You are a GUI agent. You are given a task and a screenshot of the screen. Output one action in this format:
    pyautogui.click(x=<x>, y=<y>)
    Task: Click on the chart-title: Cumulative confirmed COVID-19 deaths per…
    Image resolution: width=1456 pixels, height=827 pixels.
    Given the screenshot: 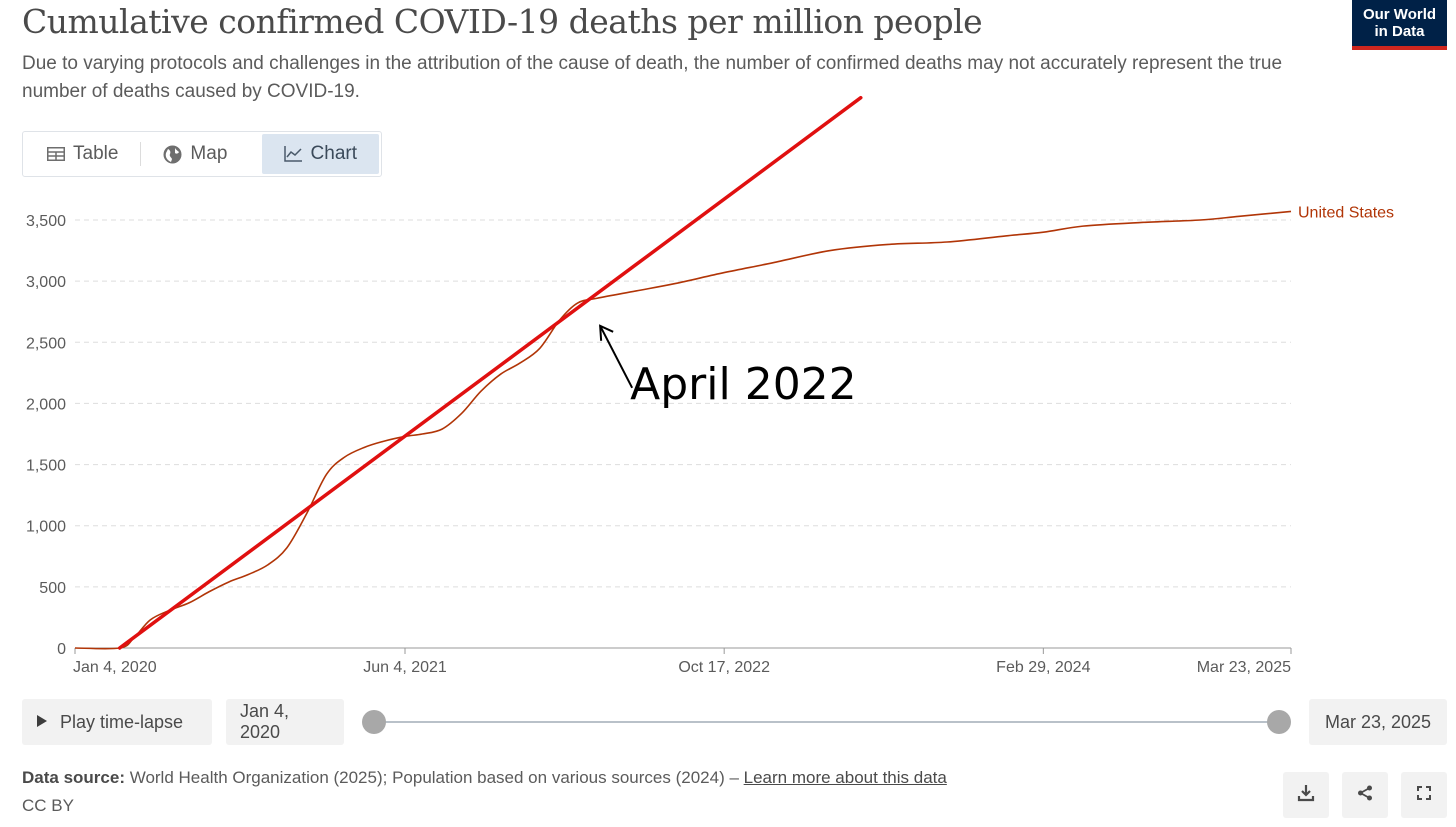 What is the action you would take?
    pyautogui.click(x=502, y=21)
    